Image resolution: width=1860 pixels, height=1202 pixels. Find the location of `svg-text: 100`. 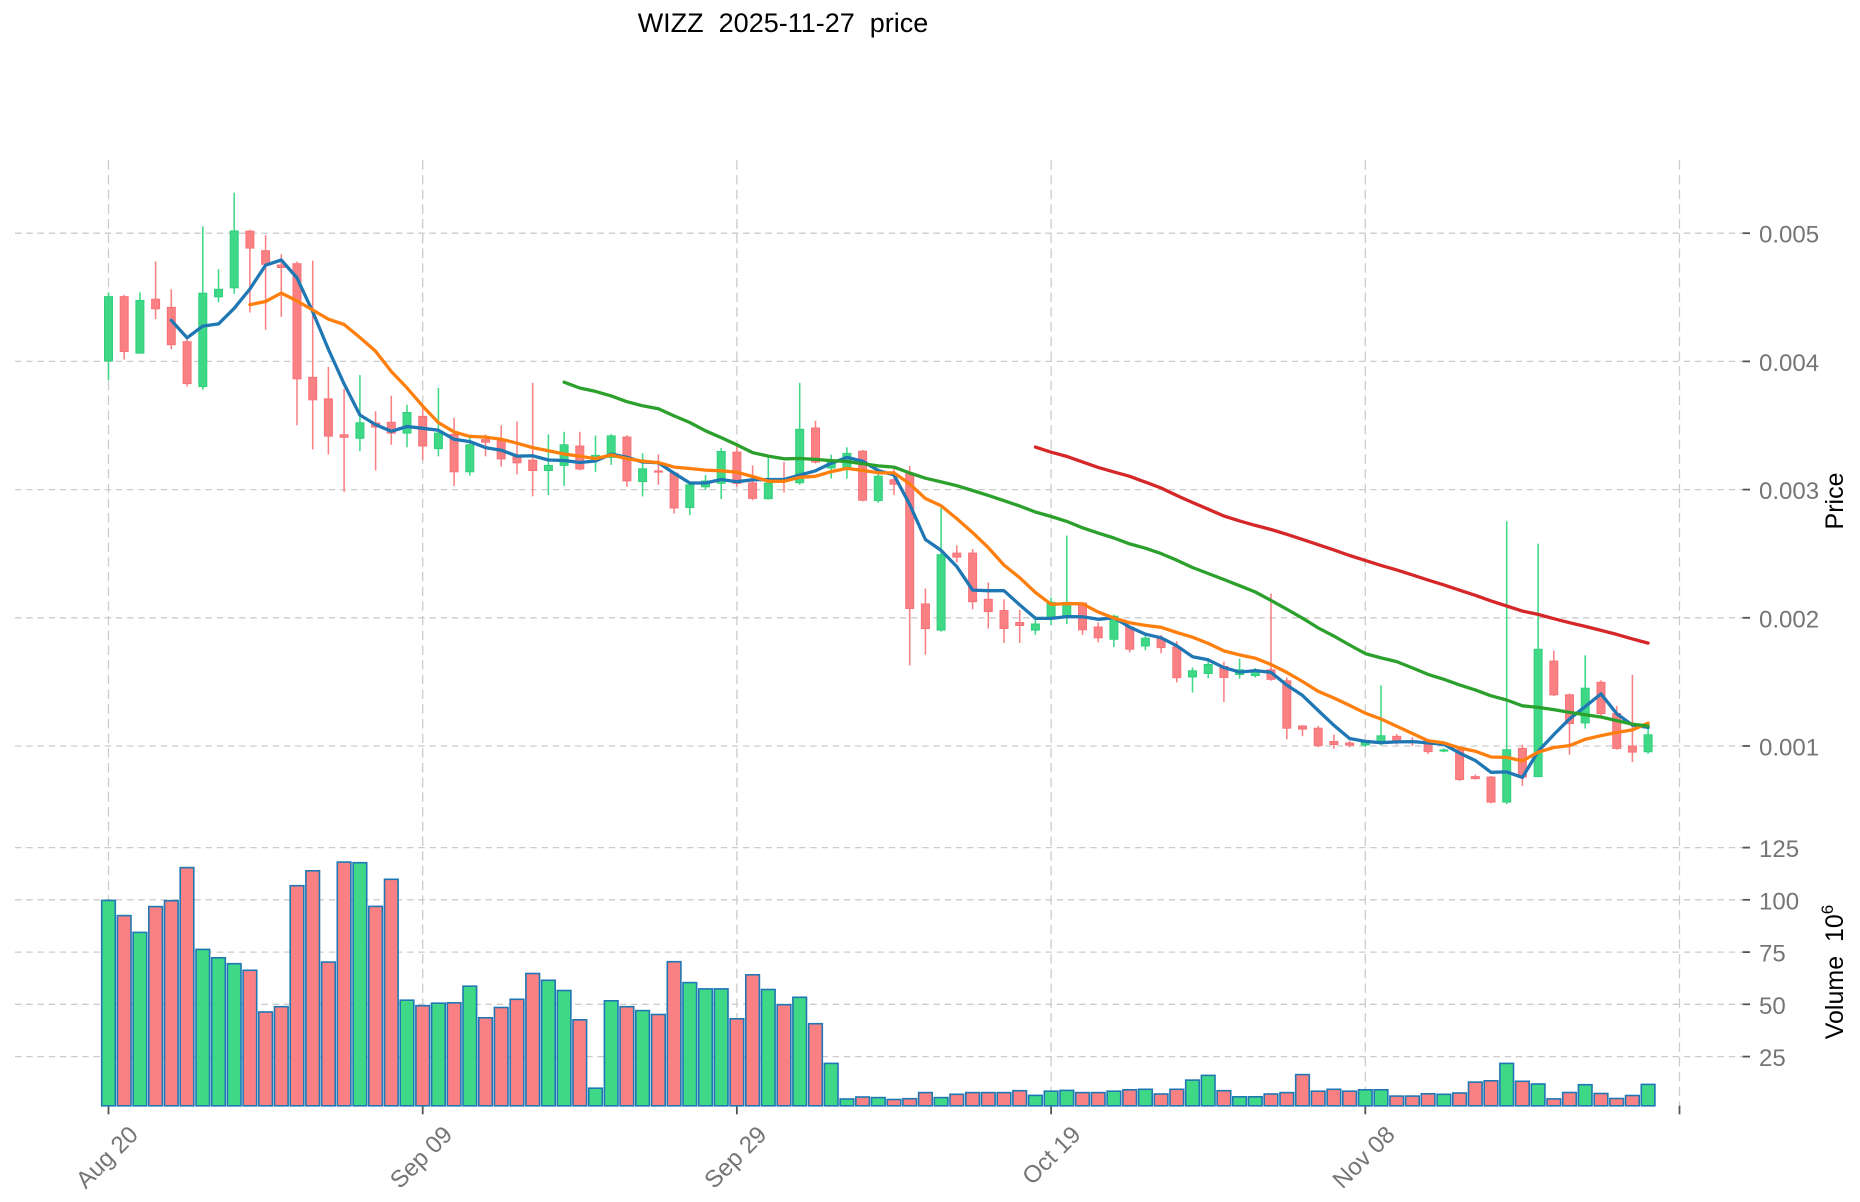

svg-text: 100 is located at coordinates (1779, 901).